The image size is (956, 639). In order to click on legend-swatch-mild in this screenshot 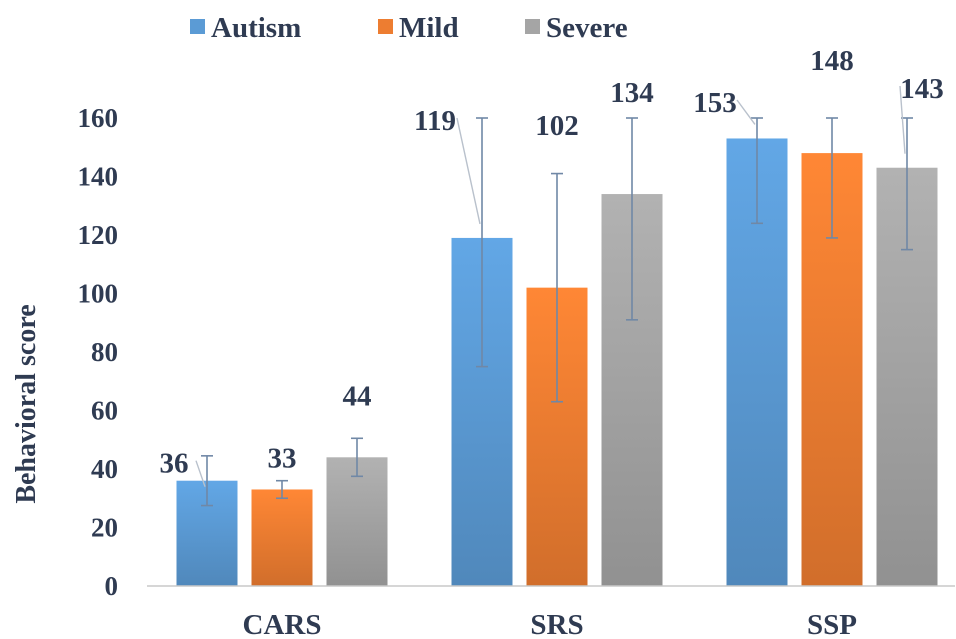, I will do `click(385, 26)`.